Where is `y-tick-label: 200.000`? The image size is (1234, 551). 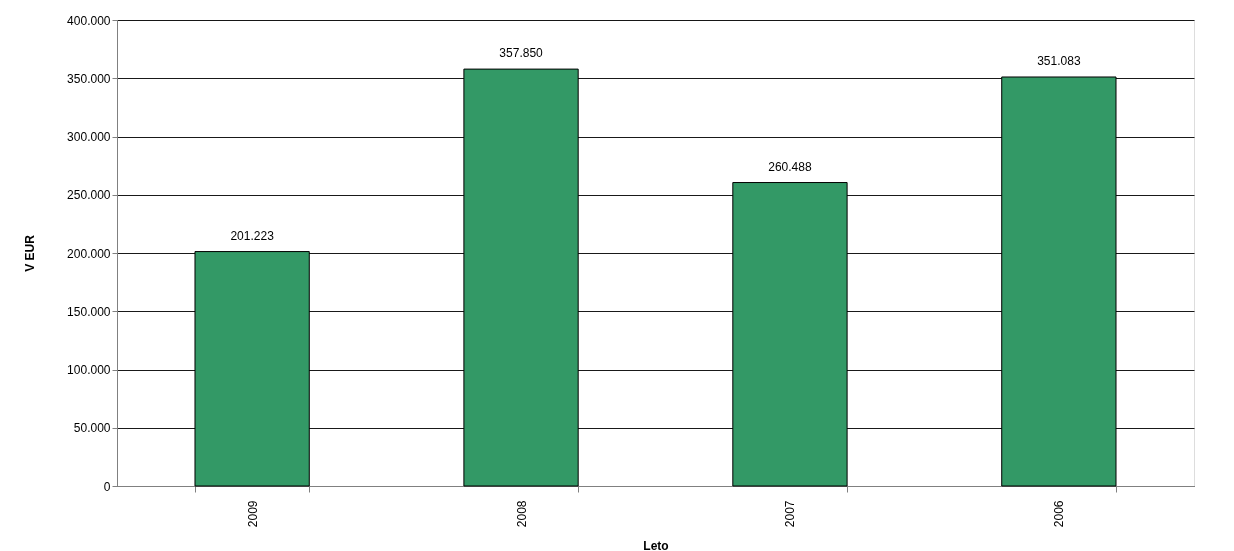 y-tick-label: 200.000 is located at coordinates (89, 253).